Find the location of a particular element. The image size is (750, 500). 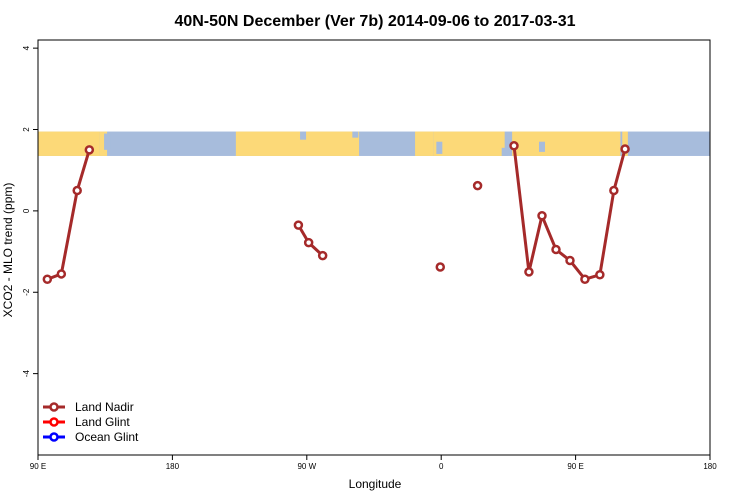

x-tick-label: 0 is located at coordinates (441, 466).